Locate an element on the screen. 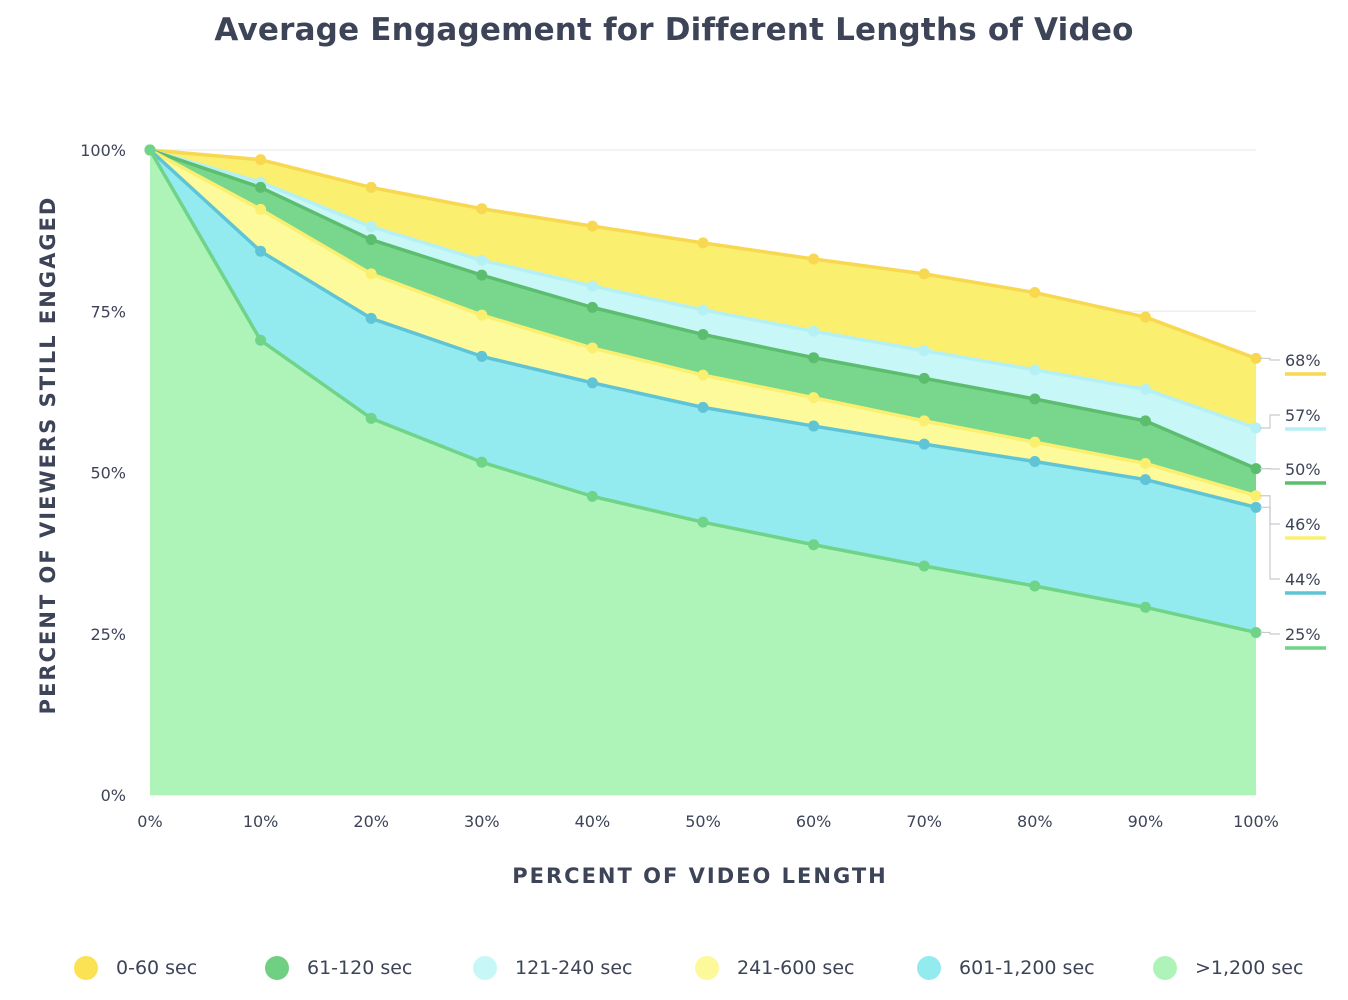  x-tick-label: 10% is located at coordinates (261, 821).